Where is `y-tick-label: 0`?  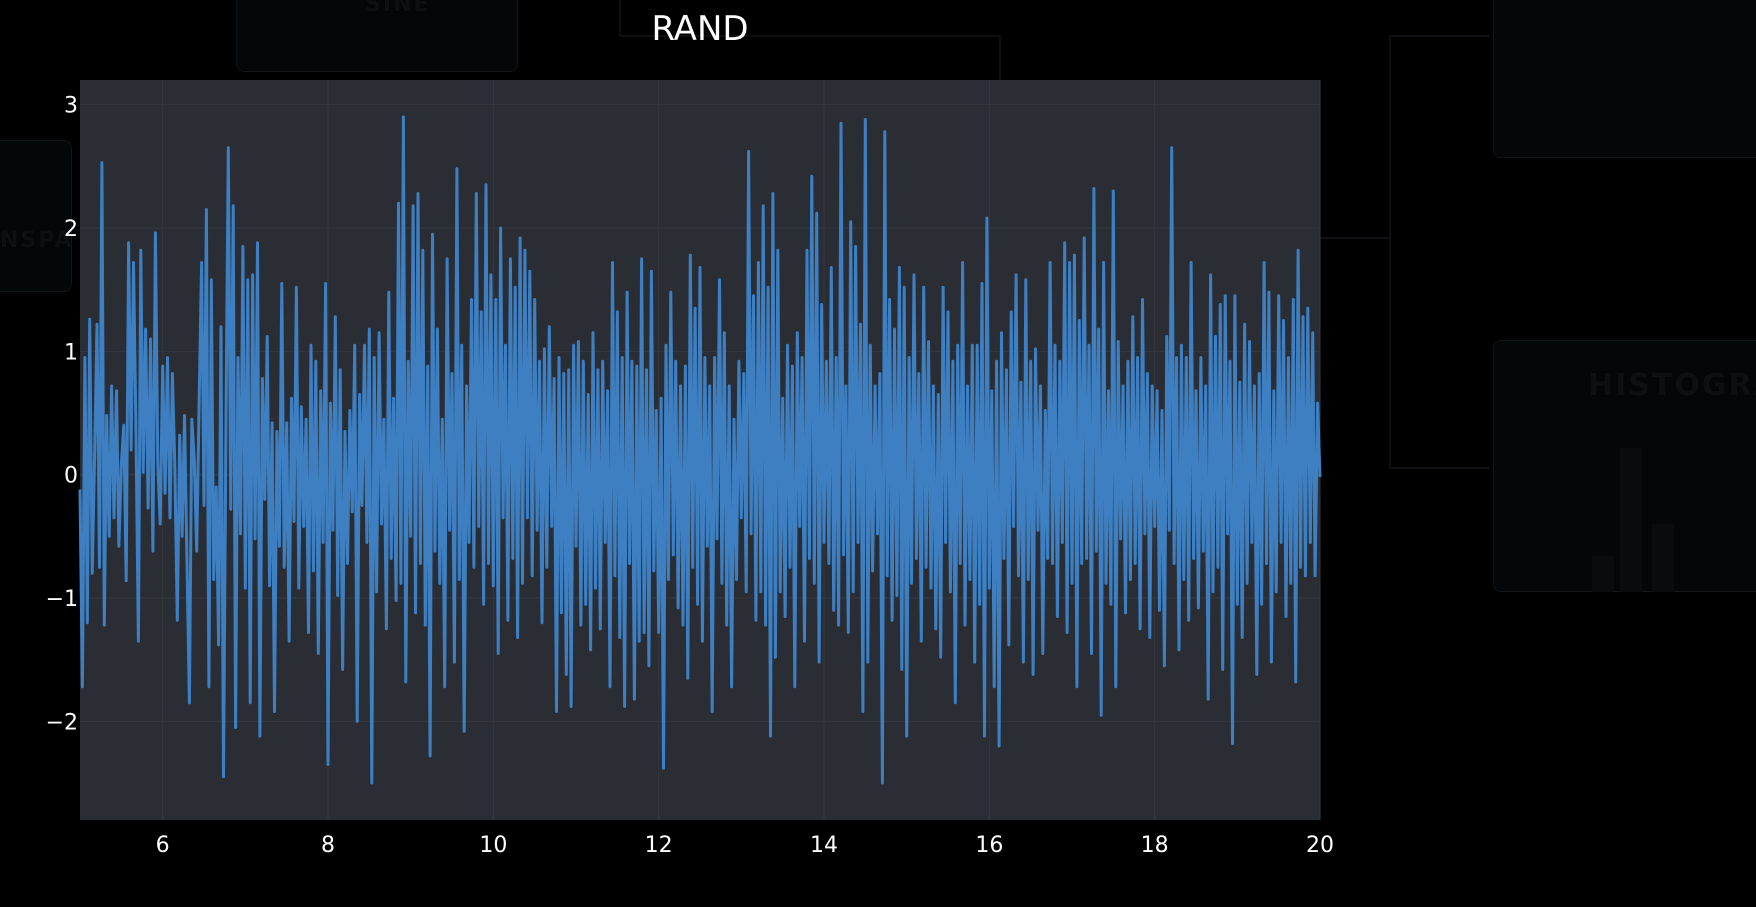 y-tick-label: 0 is located at coordinates (71, 476).